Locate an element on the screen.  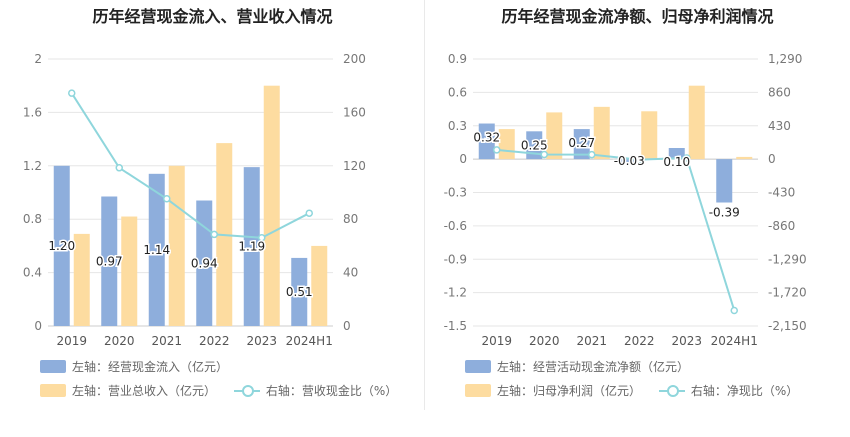
y-left-tick-label: 0.3 is located at coordinates (457, 126).